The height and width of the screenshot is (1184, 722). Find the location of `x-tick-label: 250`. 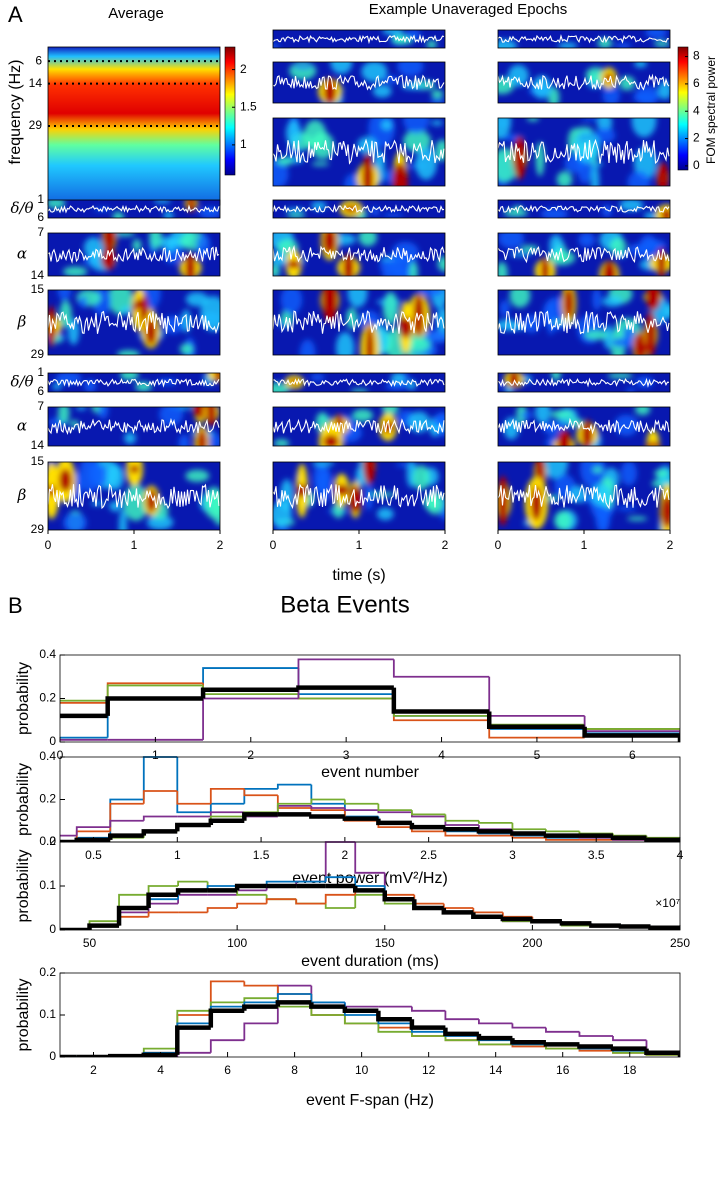

x-tick-label: 250 is located at coordinates (680, 943).